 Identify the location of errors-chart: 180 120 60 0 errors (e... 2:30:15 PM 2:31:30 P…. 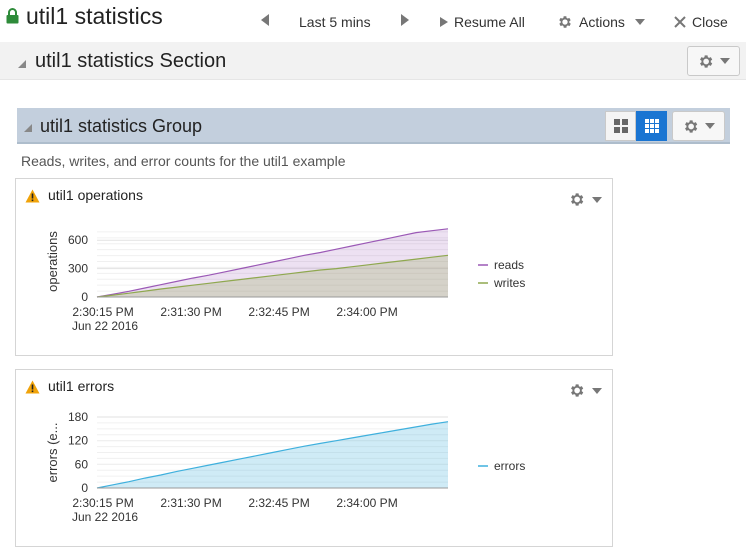
(285, 467).